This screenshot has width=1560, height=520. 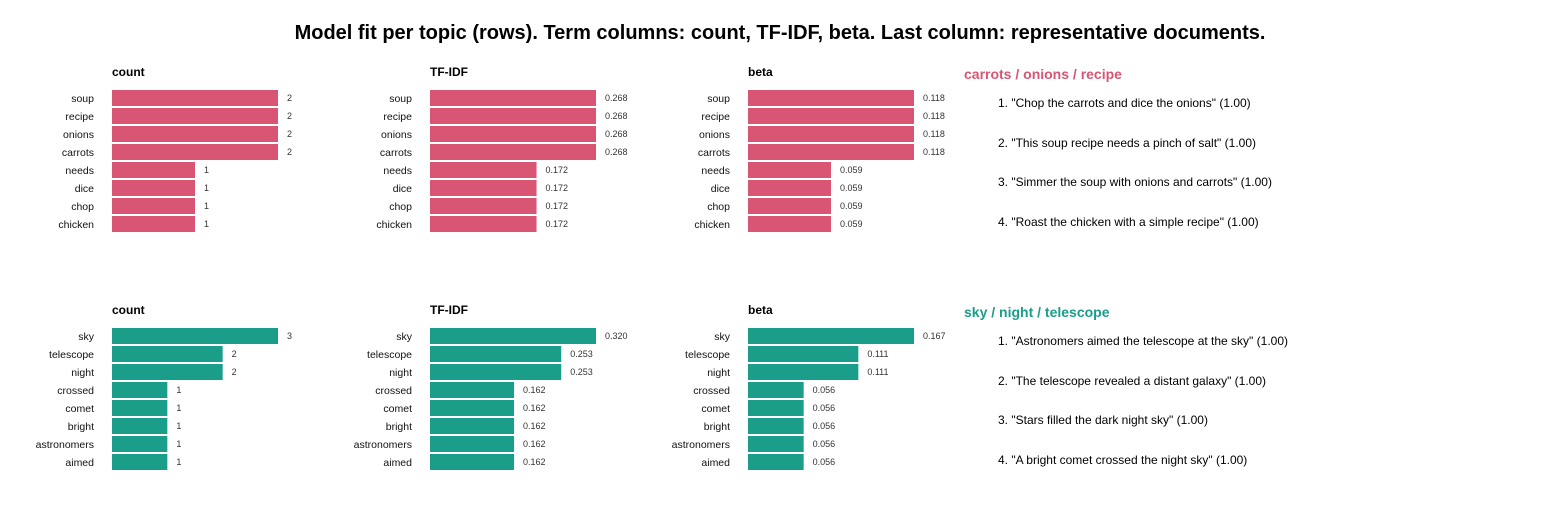 What do you see at coordinates (715, 117) in the screenshot?
I see `term-label: recipe` at bounding box center [715, 117].